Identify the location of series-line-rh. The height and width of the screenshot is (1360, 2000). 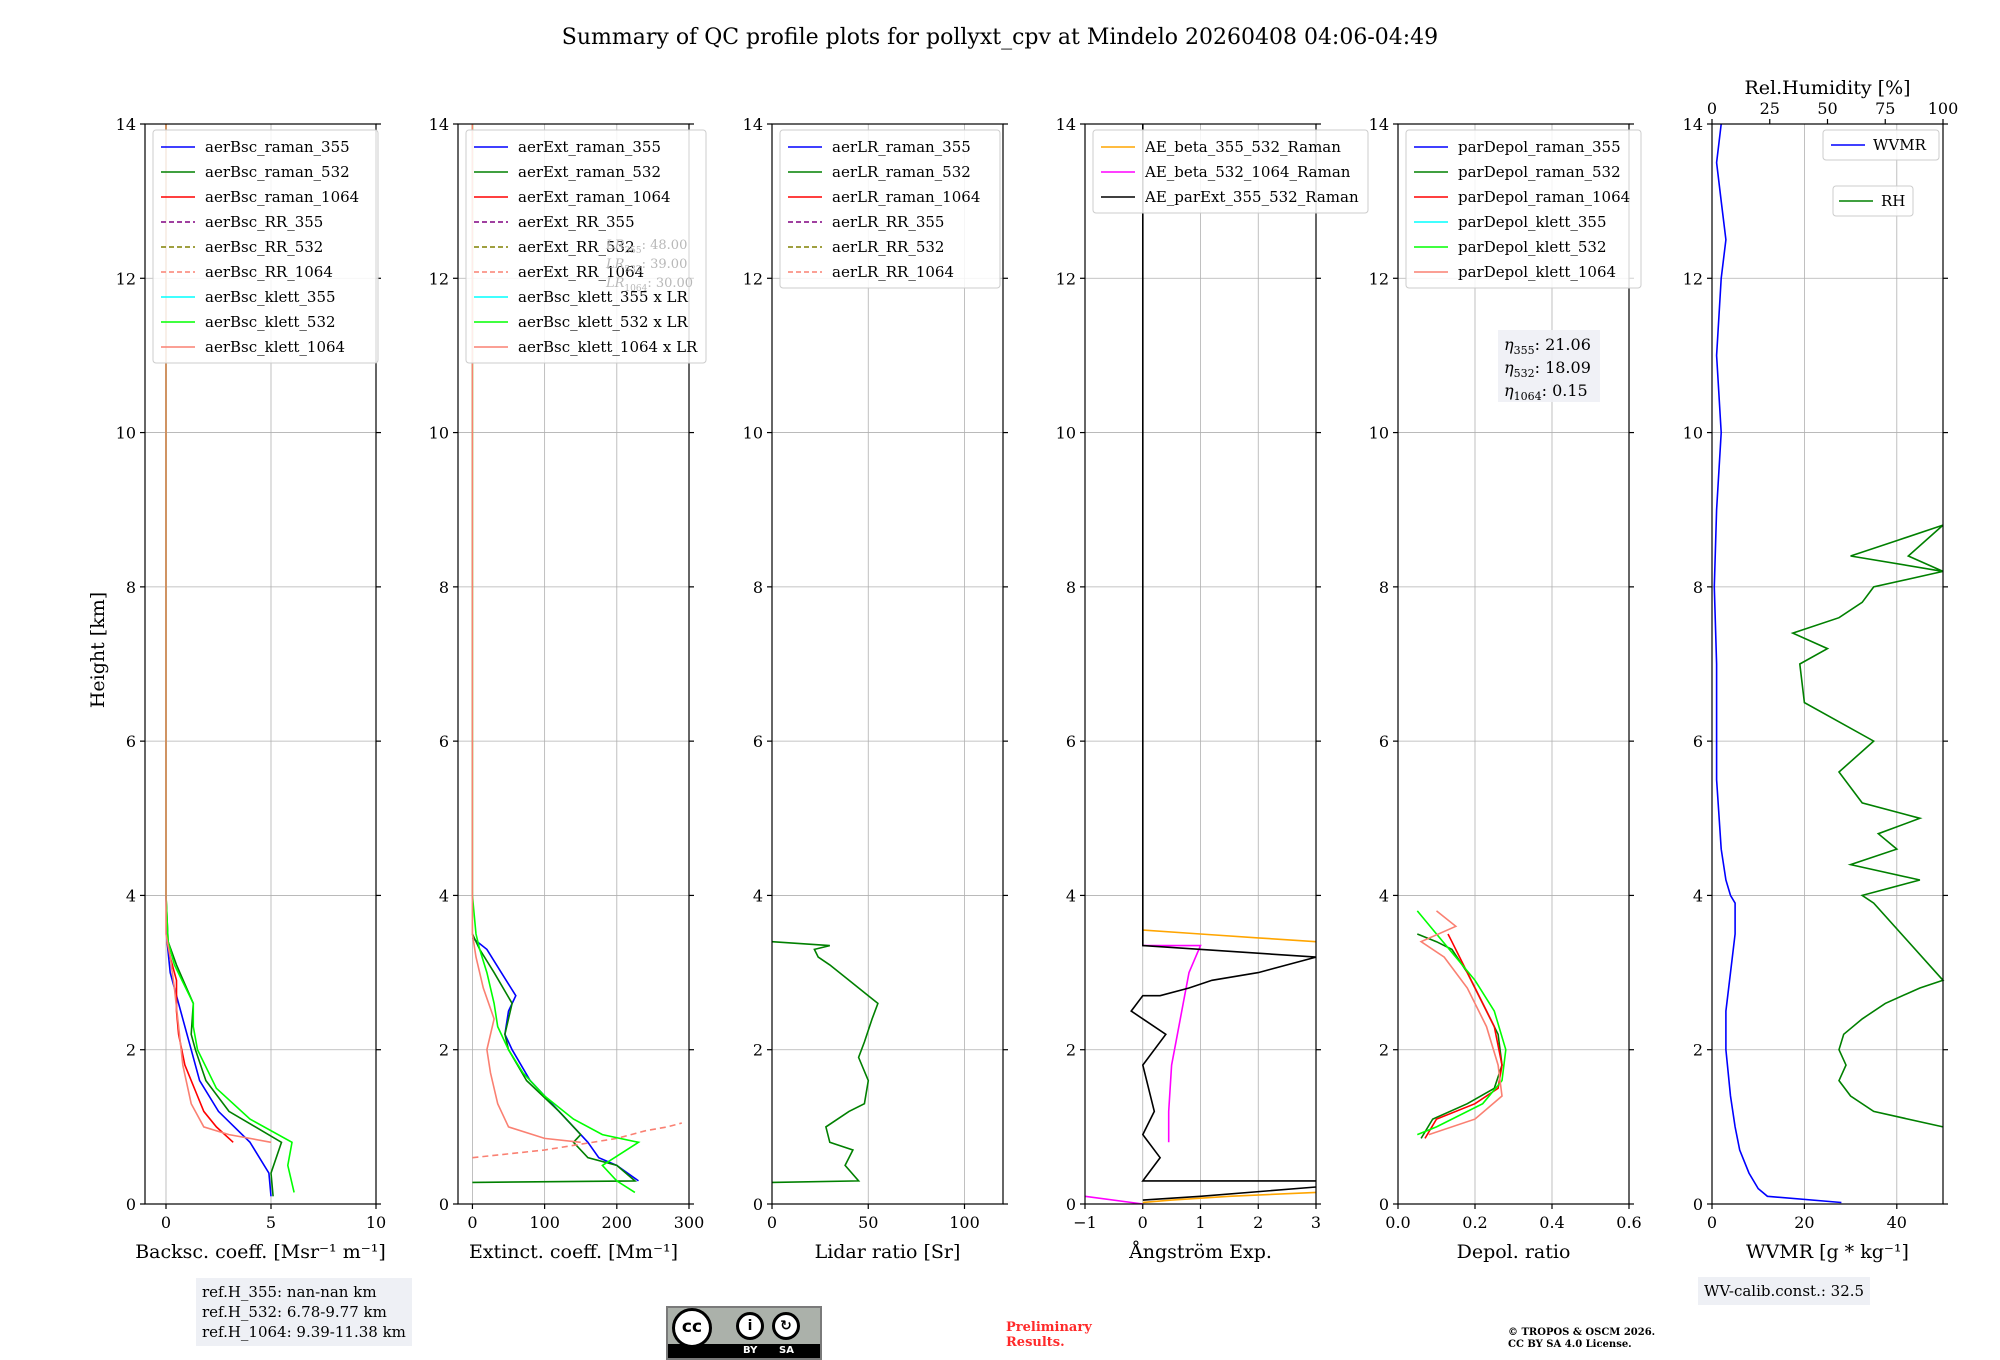
(1867, 826).